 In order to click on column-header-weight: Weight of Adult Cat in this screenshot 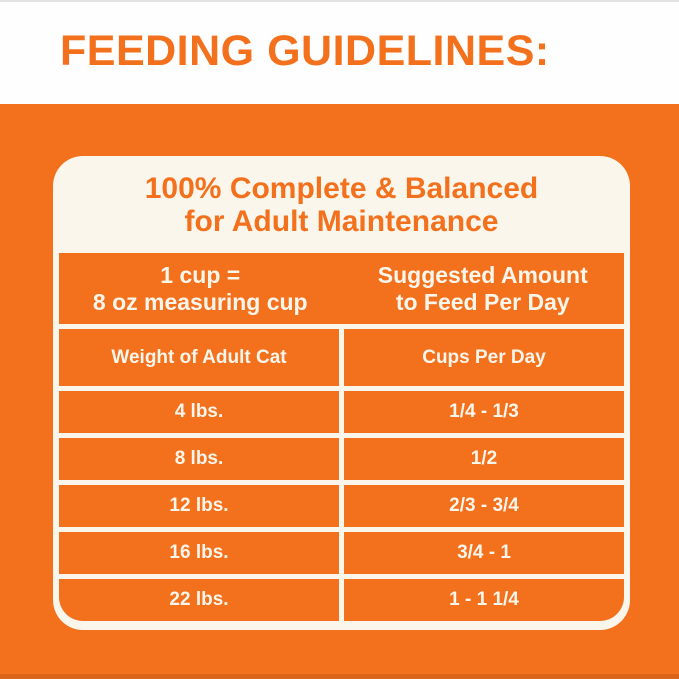, I will do `click(199, 357)`.